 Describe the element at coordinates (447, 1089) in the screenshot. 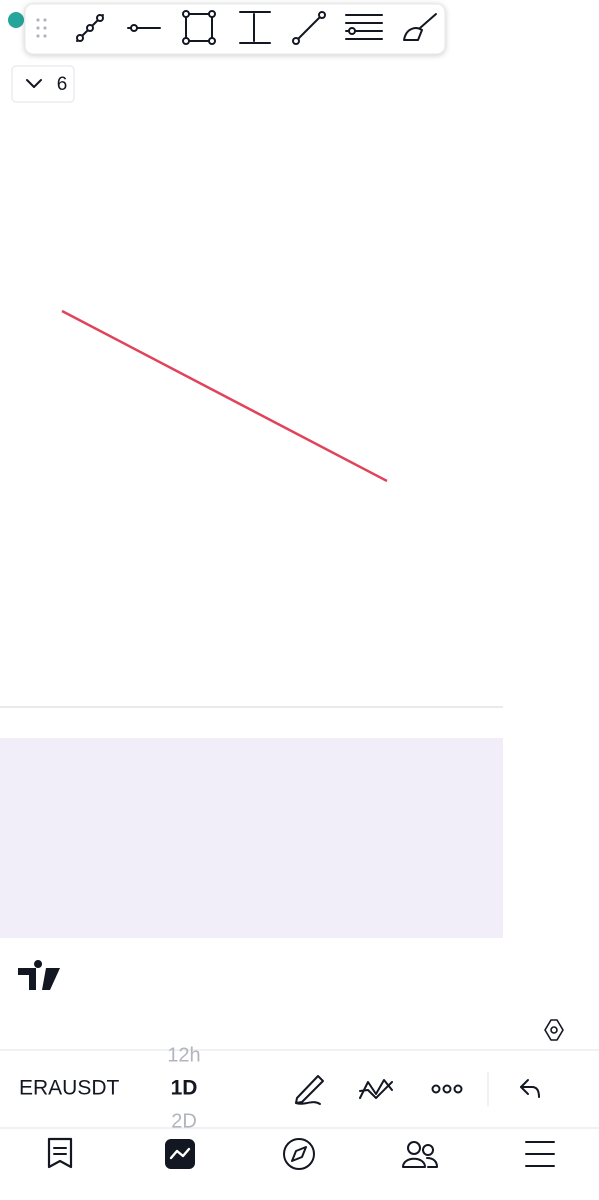

I see `more-icon` at that location.